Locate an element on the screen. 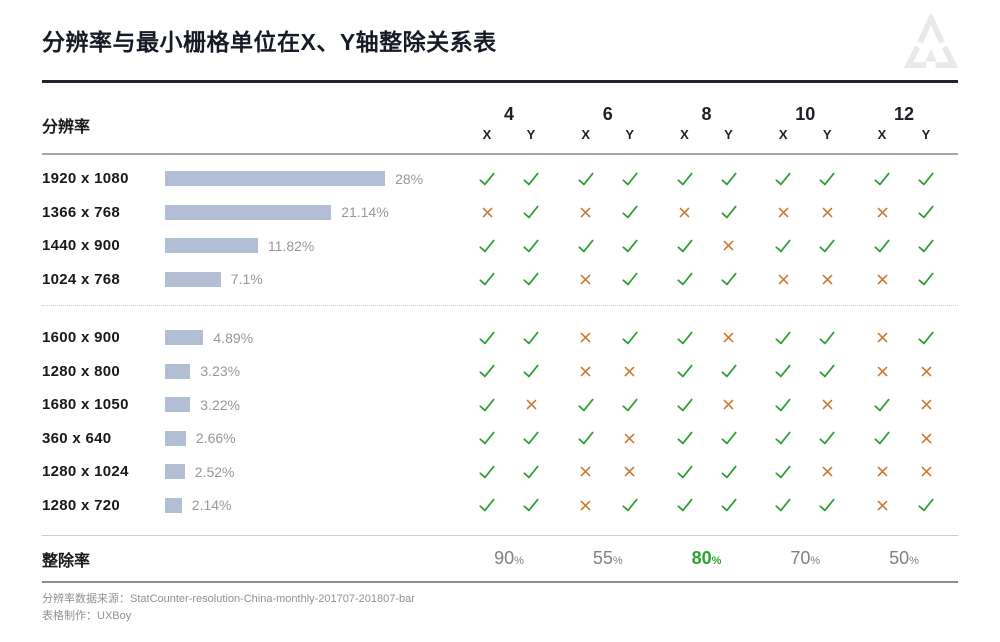 This screenshot has height=642, width=1000. resolution-column-header: 分辨率 is located at coordinates (66, 127).